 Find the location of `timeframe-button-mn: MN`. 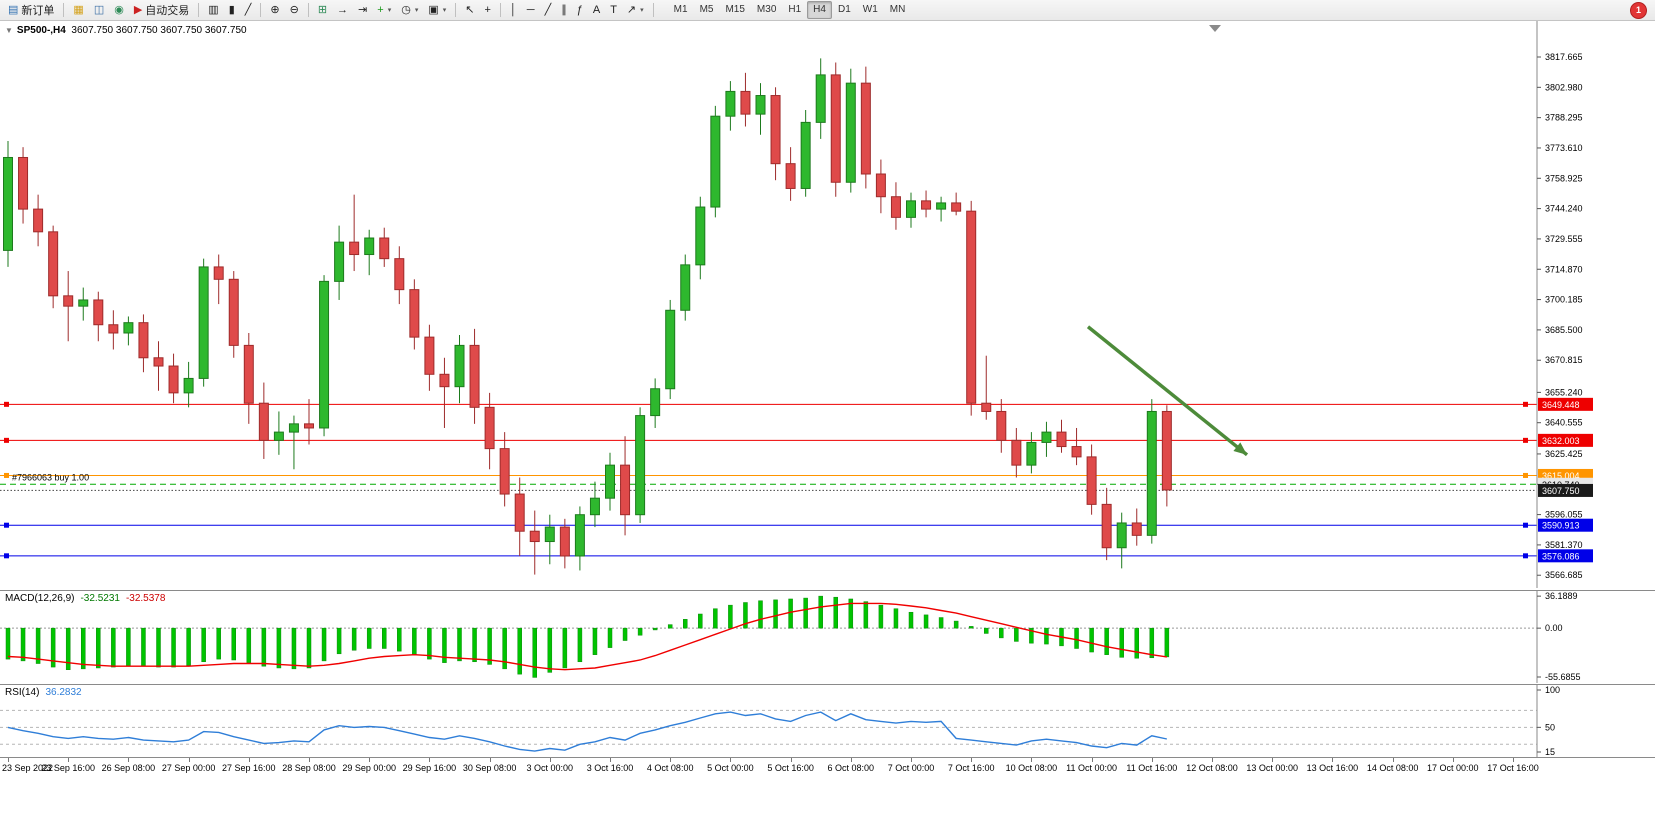

timeframe-button-mn: MN is located at coordinates (897, 9).